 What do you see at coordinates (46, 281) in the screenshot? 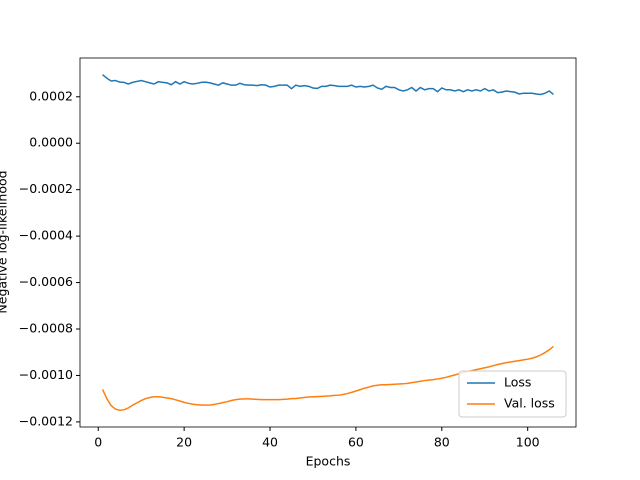
I see `y-tick-label: −0.0006` at bounding box center [46, 281].